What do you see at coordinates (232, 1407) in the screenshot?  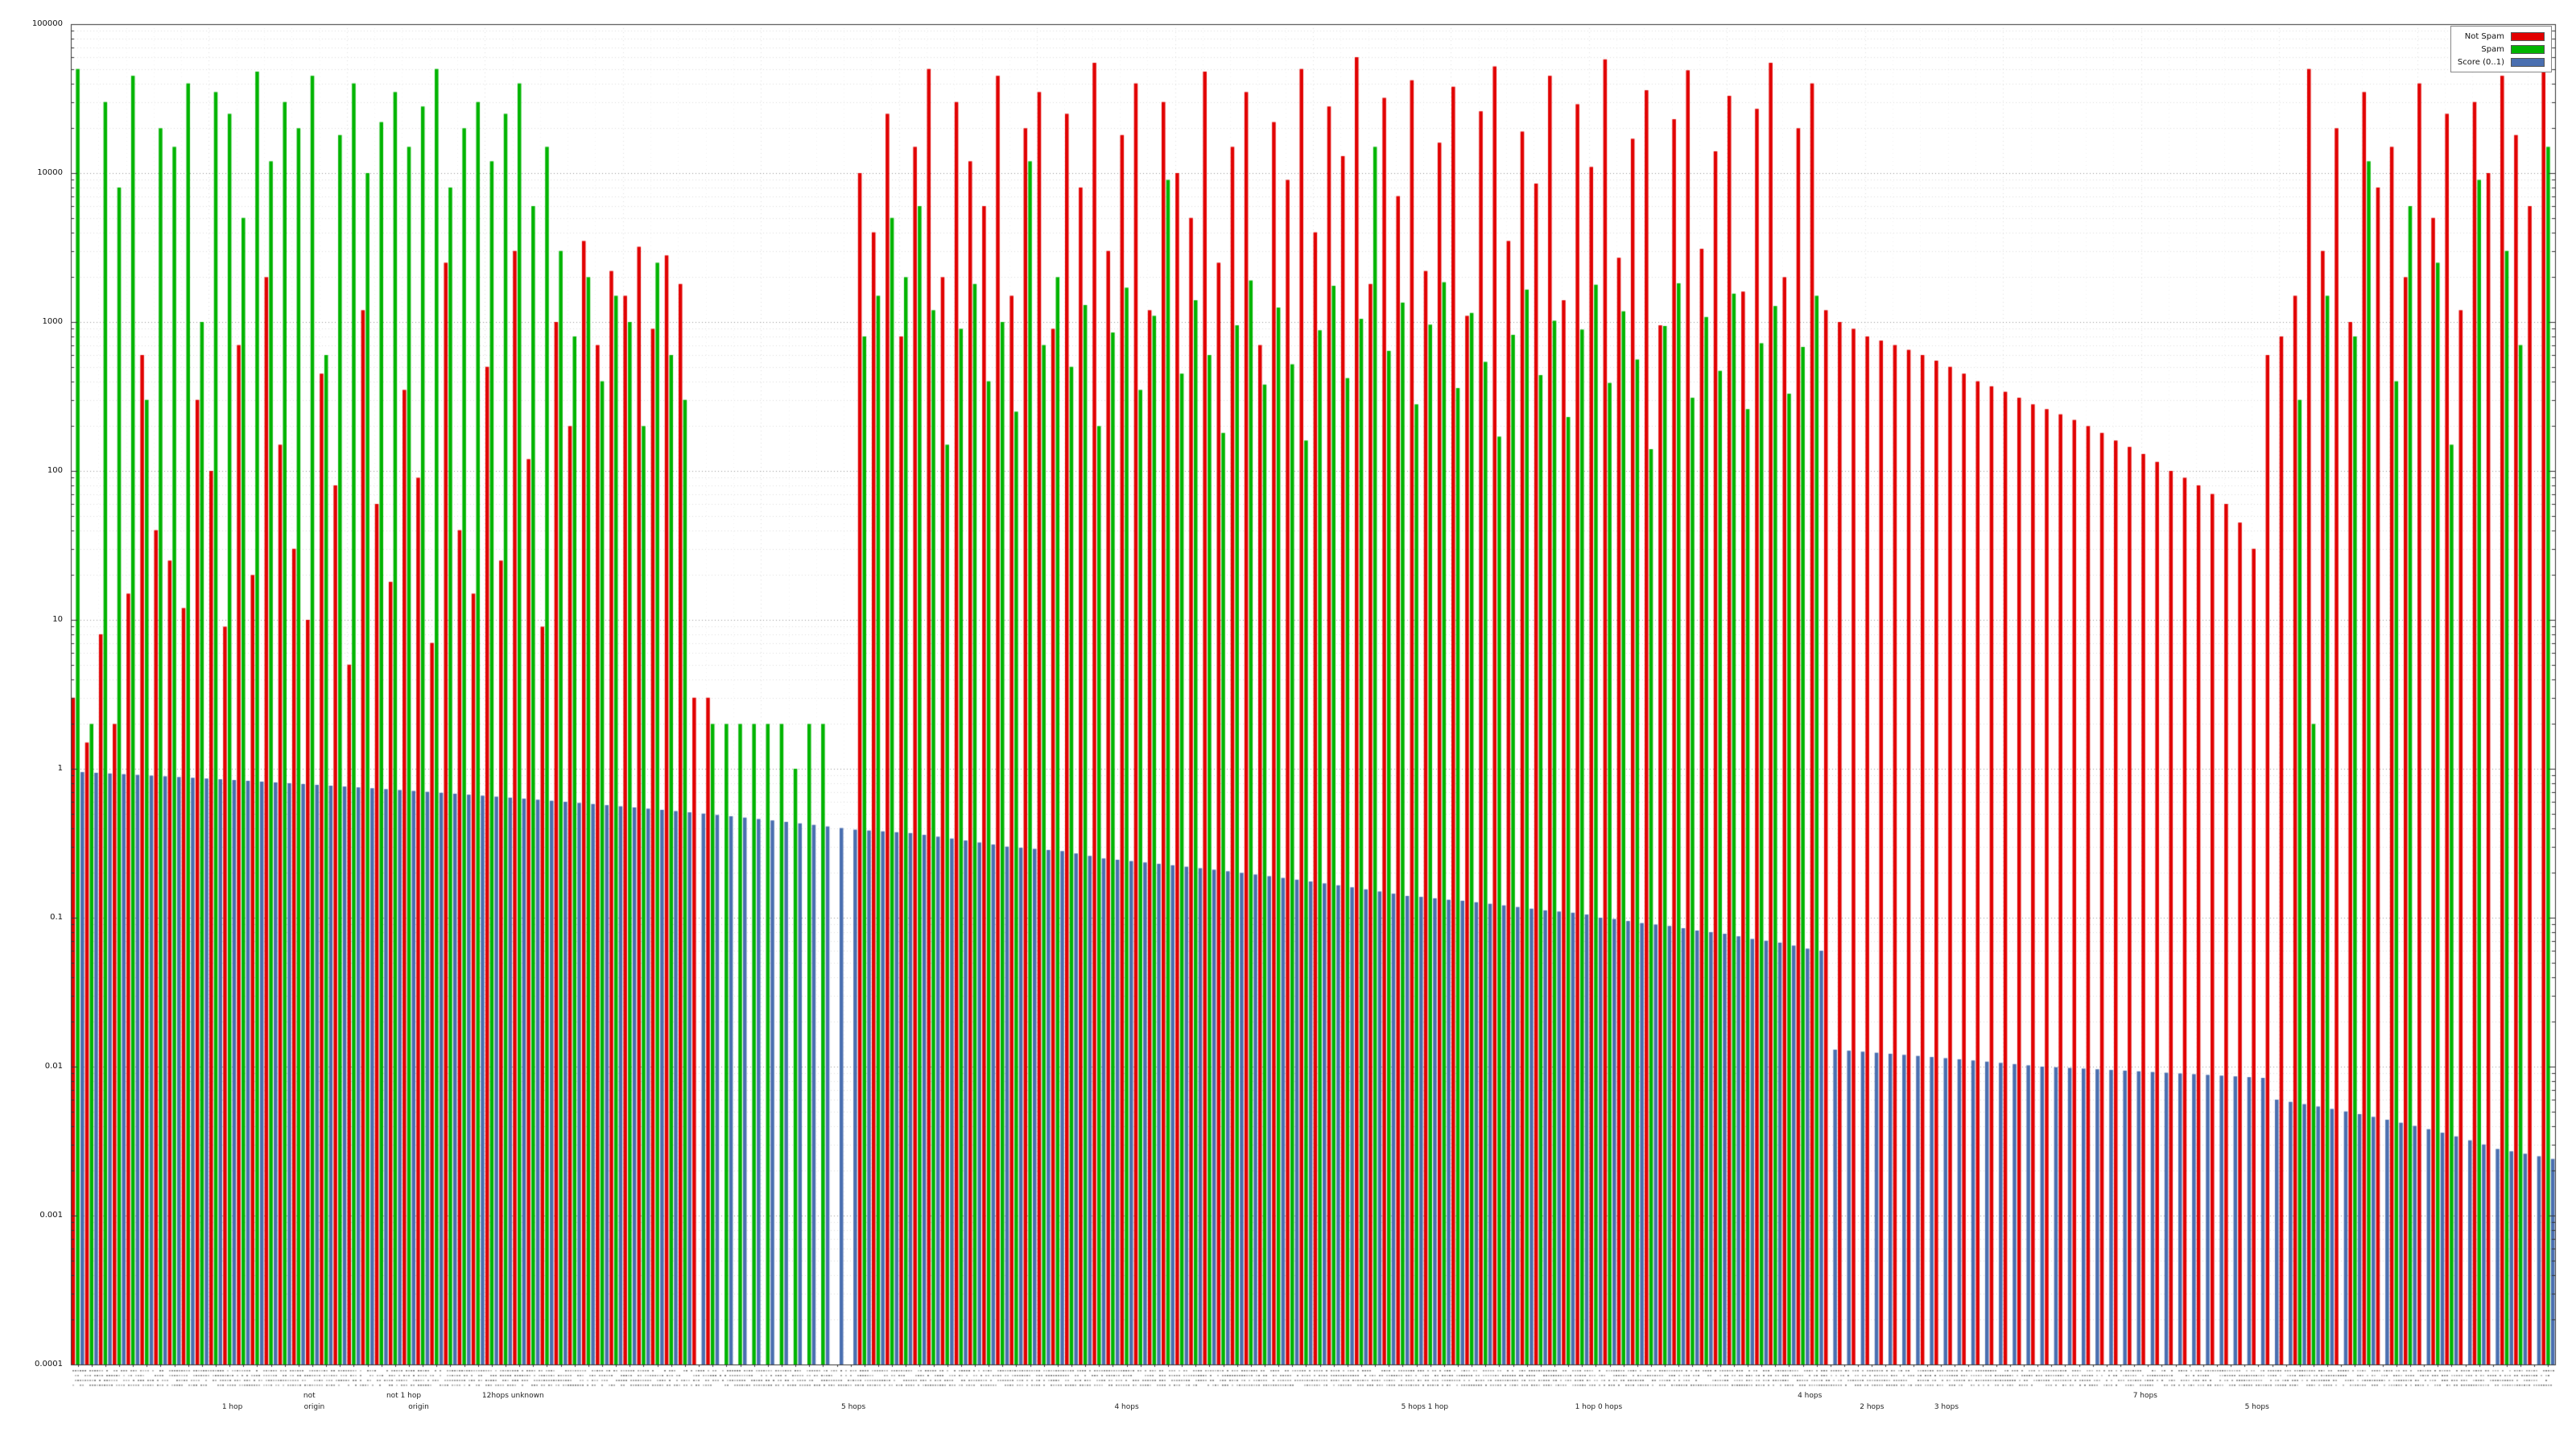 I see `x-group-label: 1 hop` at bounding box center [232, 1407].